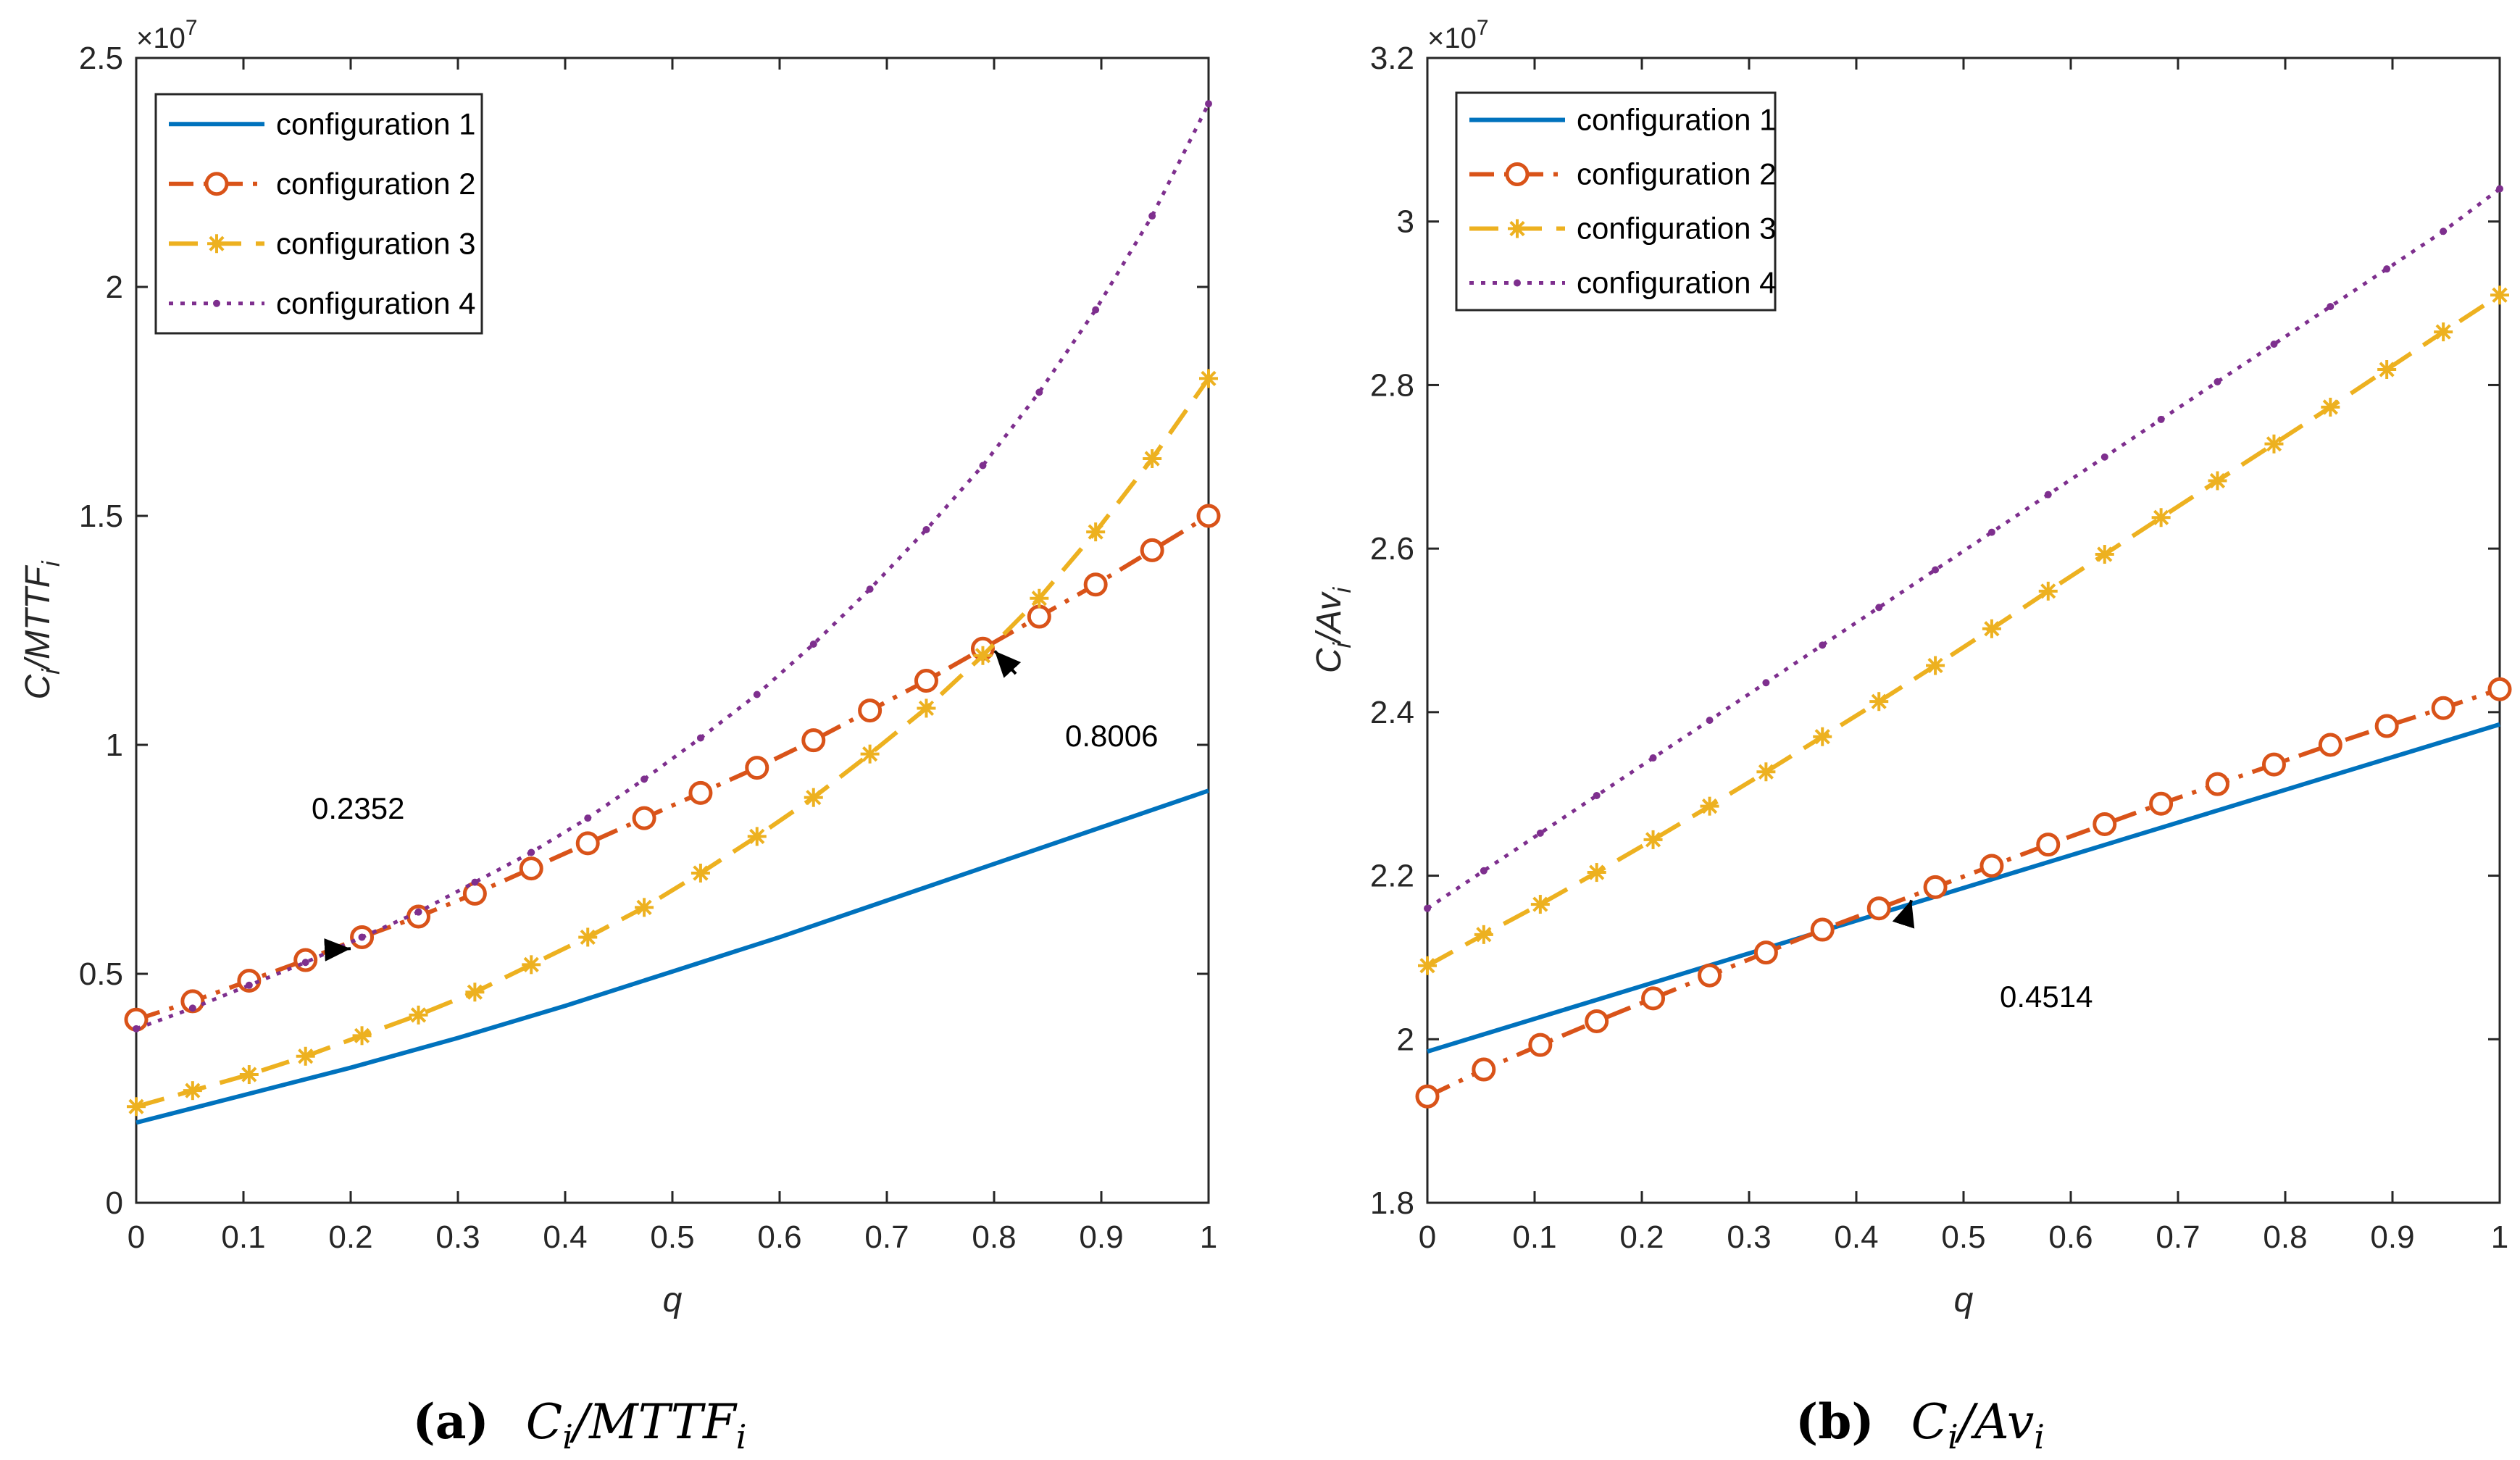 The height and width of the screenshot is (1460, 2520). Describe the element at coordinates (2070, 1237) in the screenshot. I see `x-tick-label: 0.6` at that location.